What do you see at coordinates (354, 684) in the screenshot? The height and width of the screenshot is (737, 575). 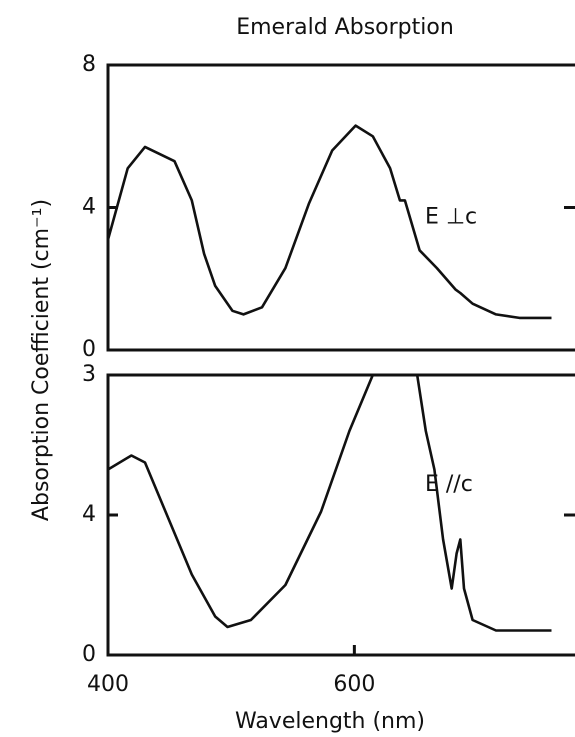 I see `x-tick-label: 600` at bounding box center [354, 684].